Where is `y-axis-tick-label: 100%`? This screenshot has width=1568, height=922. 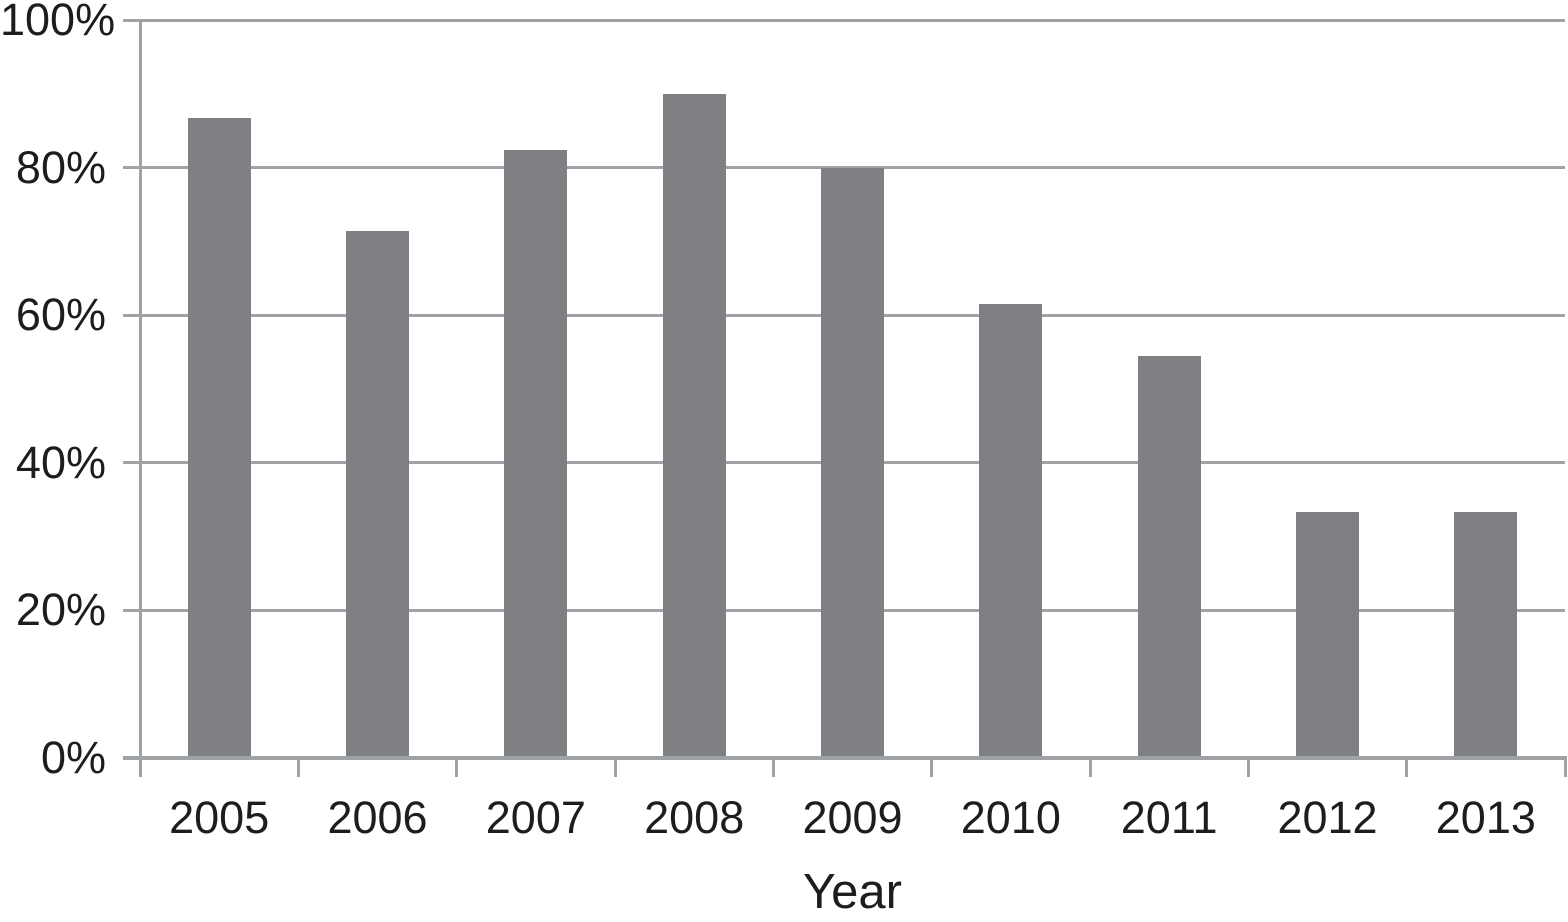 y-axis-tick-label: 100% is located at coordinates (58, 22).